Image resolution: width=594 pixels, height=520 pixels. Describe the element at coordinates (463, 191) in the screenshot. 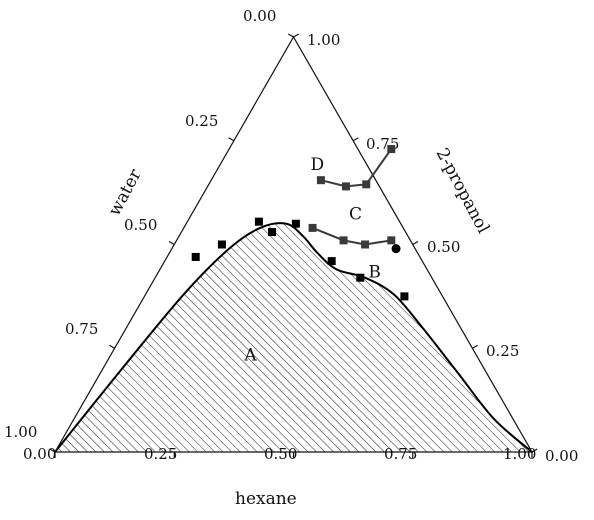

I see `right-axis-label: 2-propanol` at that location.